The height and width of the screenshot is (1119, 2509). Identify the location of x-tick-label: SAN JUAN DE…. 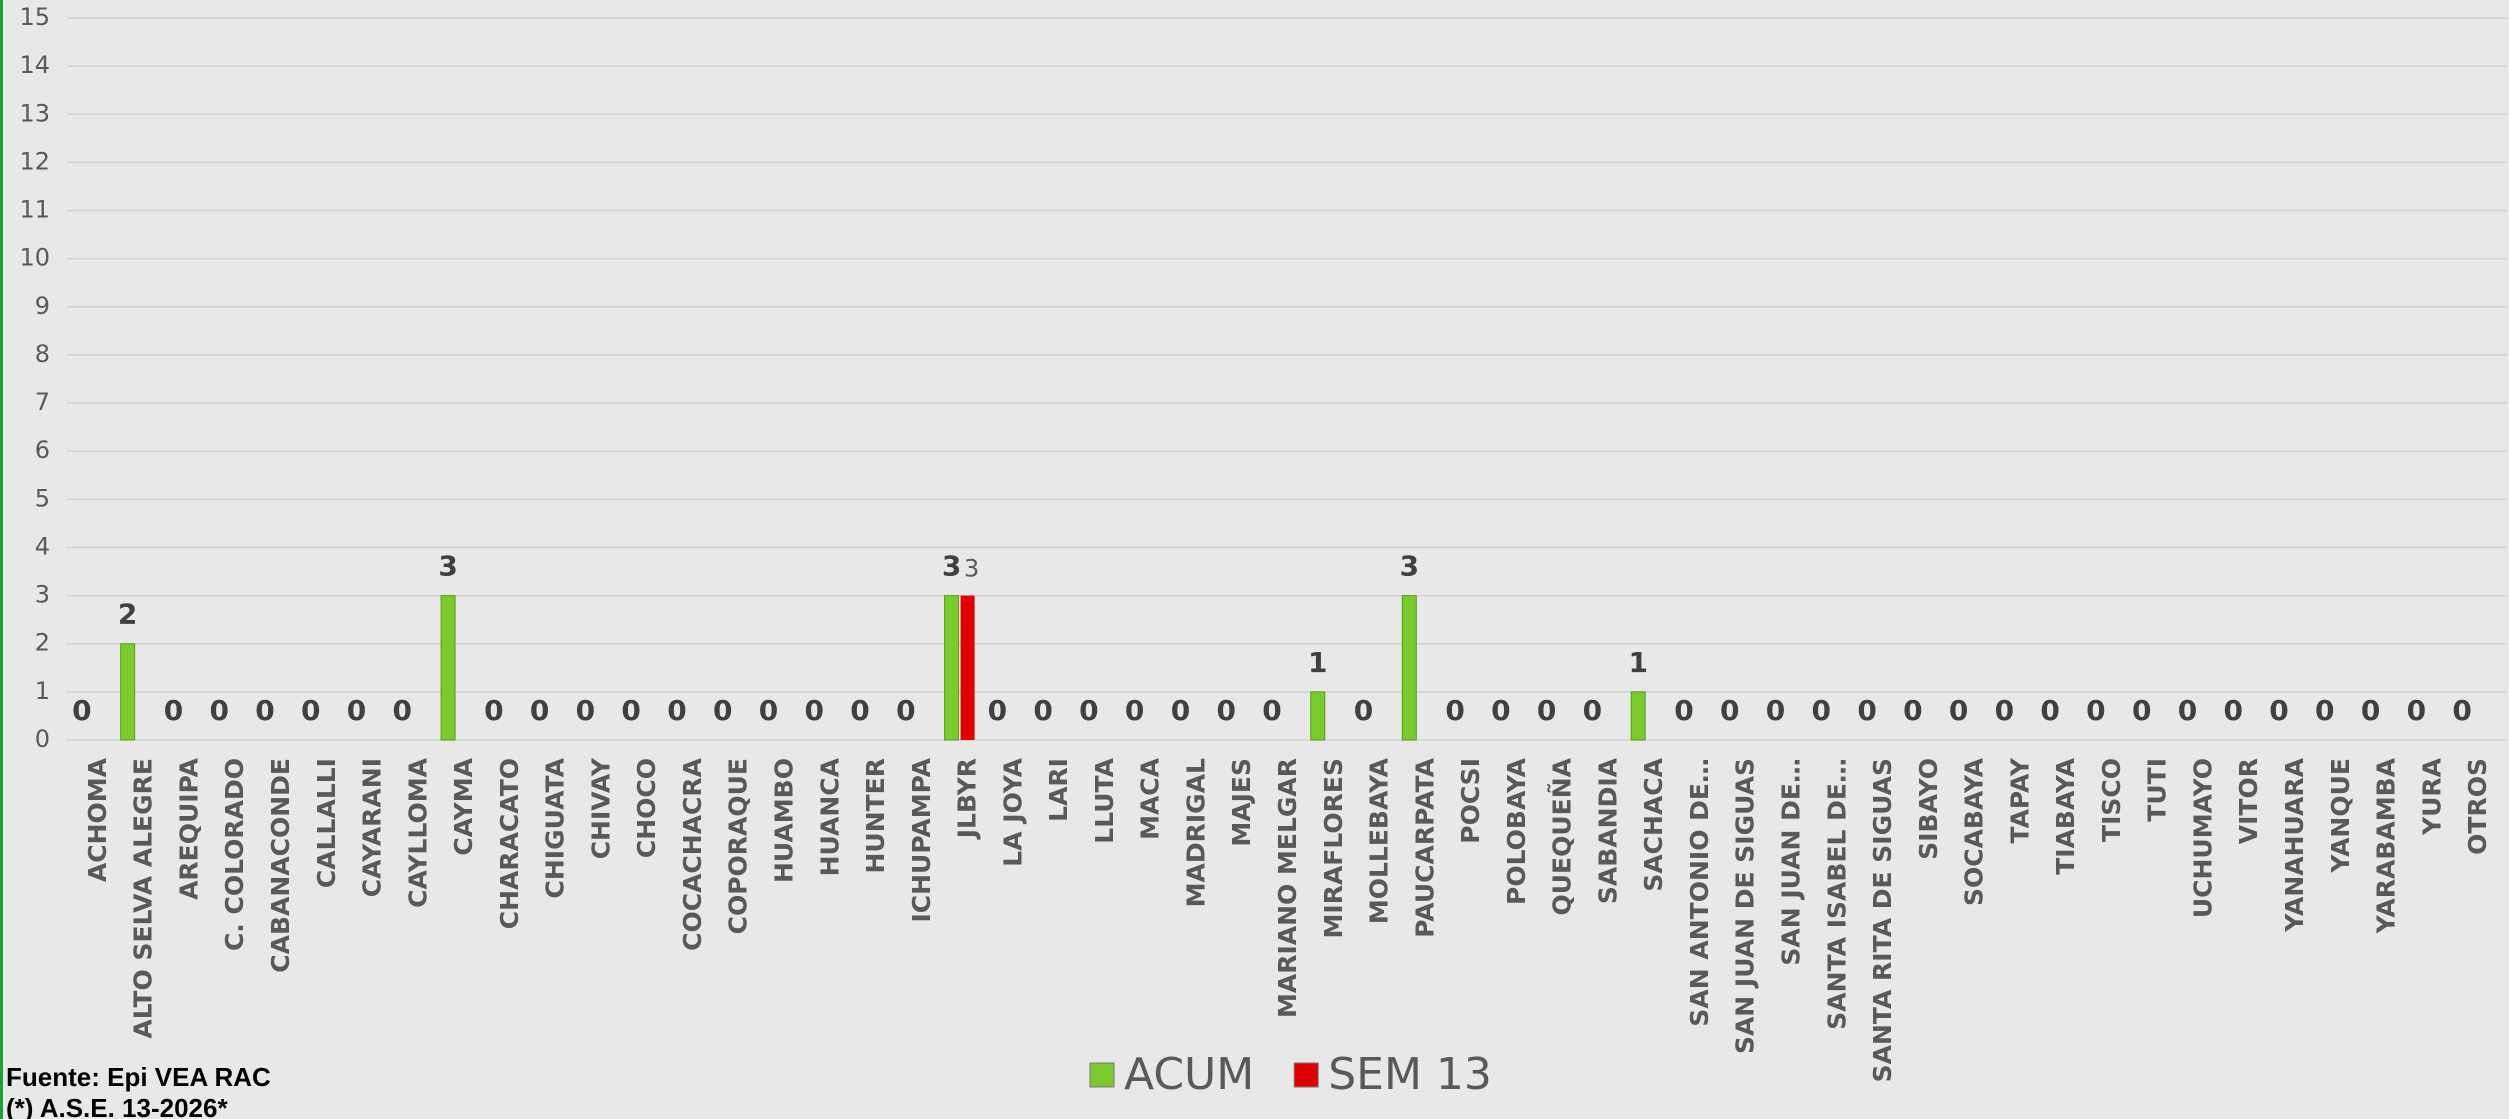
(1791, 862).